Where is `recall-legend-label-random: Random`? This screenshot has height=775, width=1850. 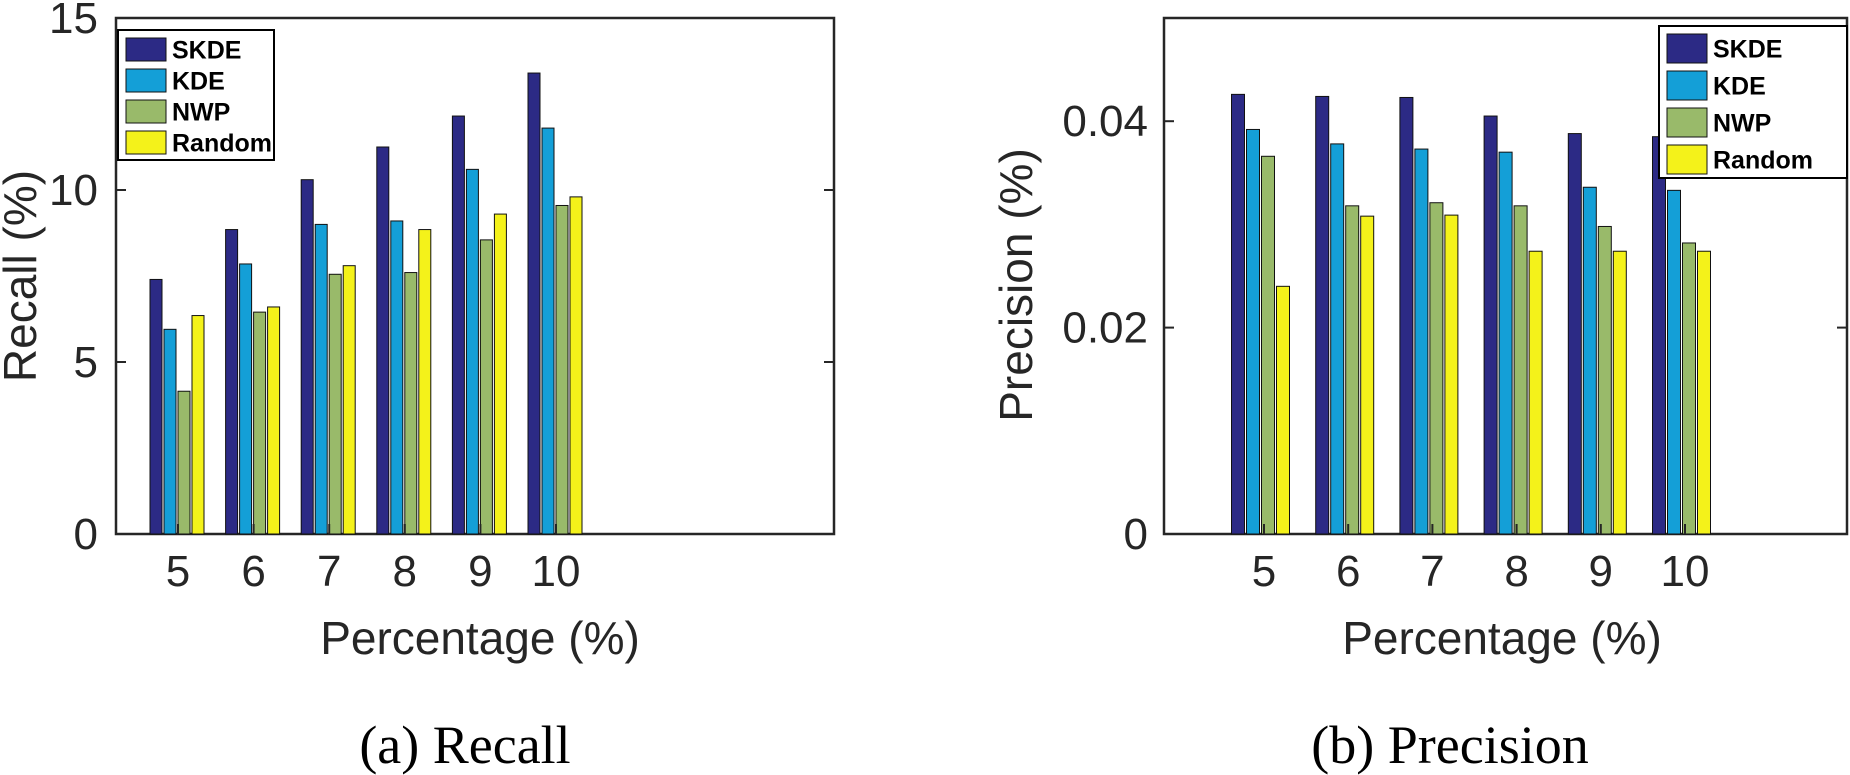
recall-legend-label-random: Random is located at coordinates (222, 144).